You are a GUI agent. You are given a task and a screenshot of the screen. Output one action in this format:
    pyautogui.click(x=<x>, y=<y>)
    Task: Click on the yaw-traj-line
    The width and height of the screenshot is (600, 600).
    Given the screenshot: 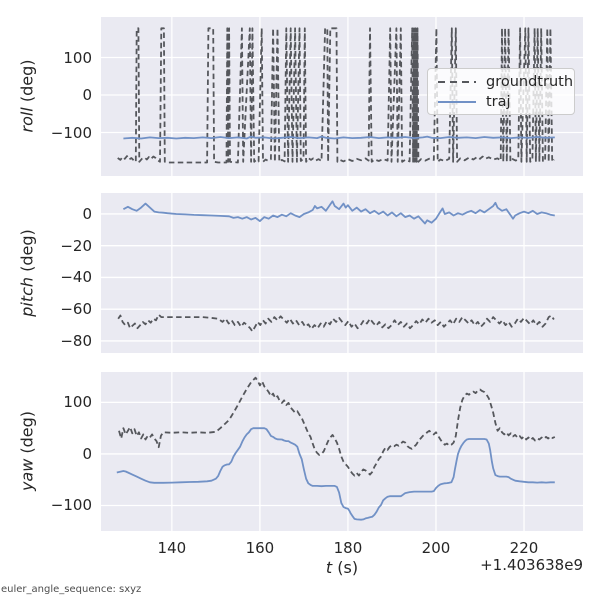 What is the action you would take?
    pyautogui.click(x=335, y=474)
    